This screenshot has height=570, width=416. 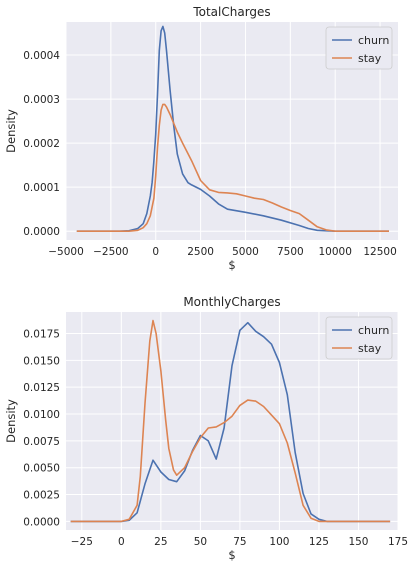 I want to click on x-tick-label: 75, so click(x=239, y=542).